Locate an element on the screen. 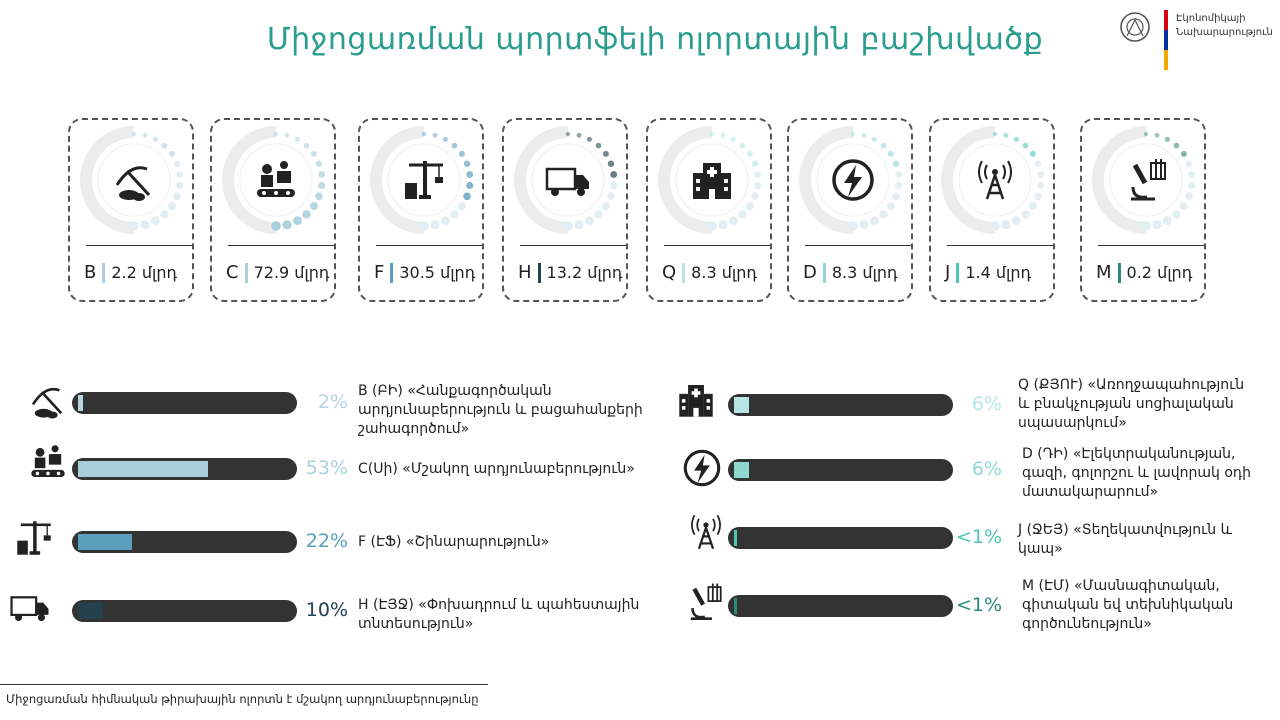  sector-description-line: Q (ՔՅՈՒ) «Առողջապահություն is located at coordinates (1131, 385).